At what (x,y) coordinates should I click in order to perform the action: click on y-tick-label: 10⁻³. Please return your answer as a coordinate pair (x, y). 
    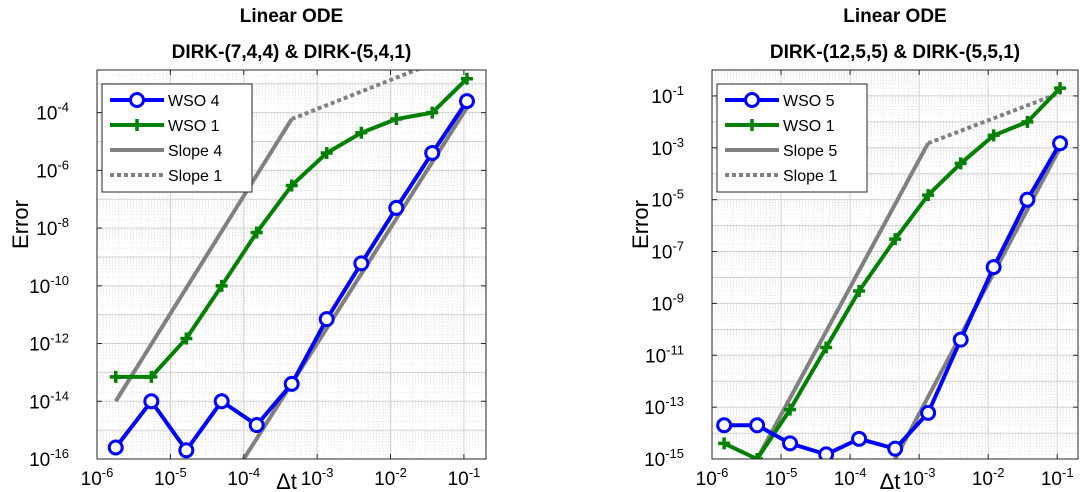
    Looking at the image, I should click on (667, 147).